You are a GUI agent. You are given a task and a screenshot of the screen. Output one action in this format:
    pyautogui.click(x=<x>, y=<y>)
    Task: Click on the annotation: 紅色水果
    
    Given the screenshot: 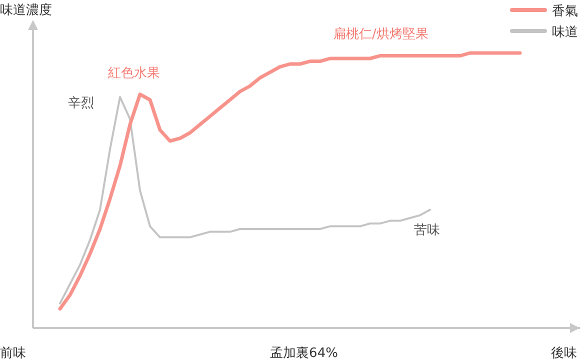 What is the action you would take?
    pyautogui.click(x=134, y=73)
    